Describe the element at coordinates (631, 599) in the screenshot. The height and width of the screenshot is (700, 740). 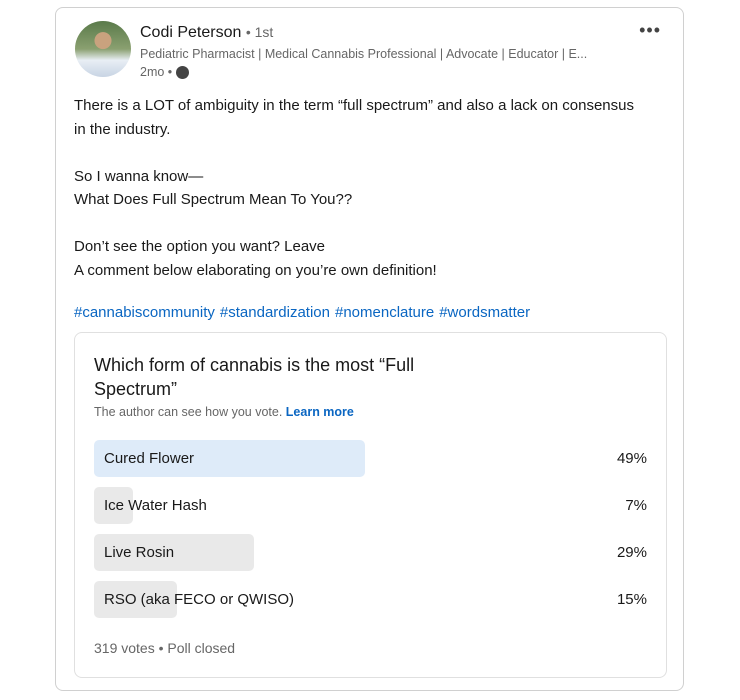
I see `poll-option-percent: 15%` at that location.